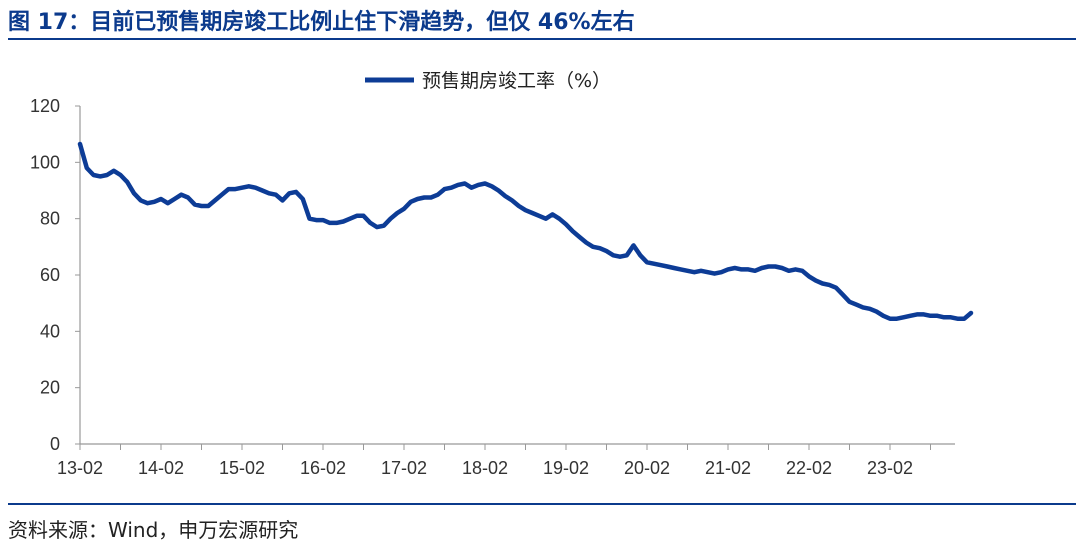 Image resolution: width=1080 pixels, height=547 pixels. What do you see at coordinates (55, 444) in the screenshot?
I see `y-tick-label: 0` at bounding box center [55, 444].